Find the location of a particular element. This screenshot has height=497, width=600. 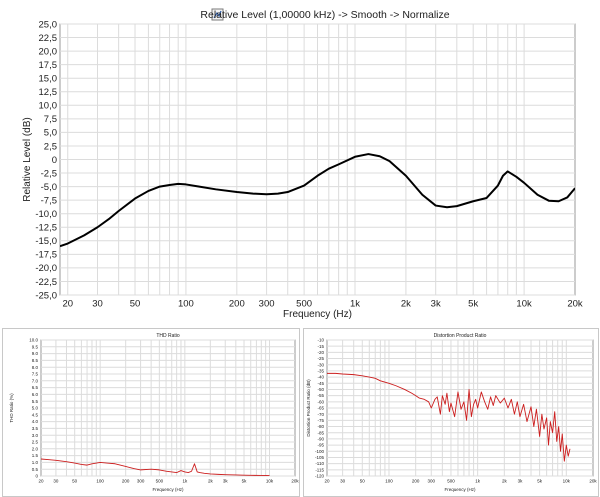

y-tick-label: -15 is located at coordinates (320, 346).